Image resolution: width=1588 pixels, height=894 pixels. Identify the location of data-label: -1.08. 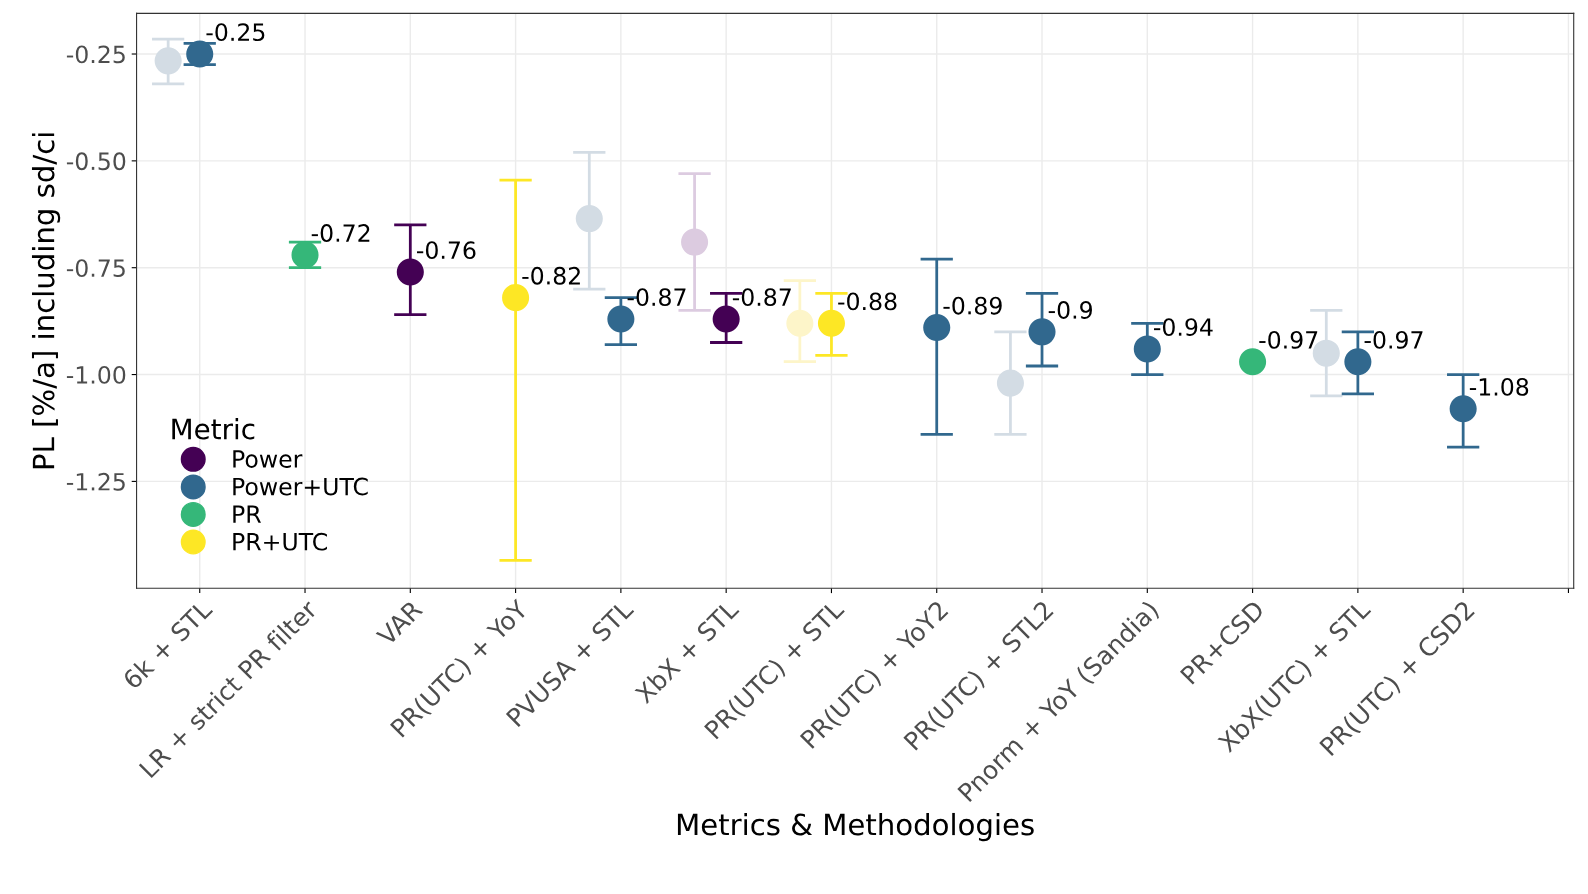
(1499, 386).